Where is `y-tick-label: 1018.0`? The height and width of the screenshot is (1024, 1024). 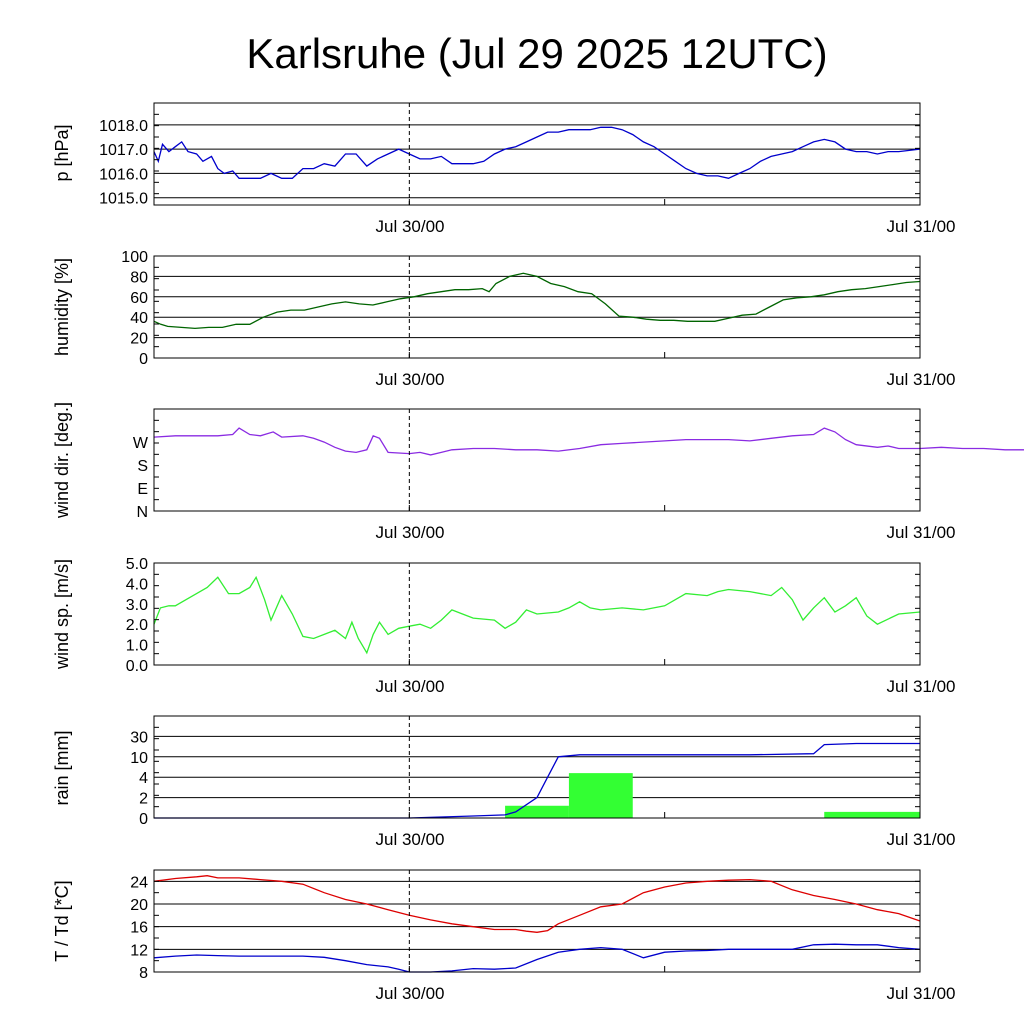
y-tick-label: 1018.0 is located at coordinates (123, 126).